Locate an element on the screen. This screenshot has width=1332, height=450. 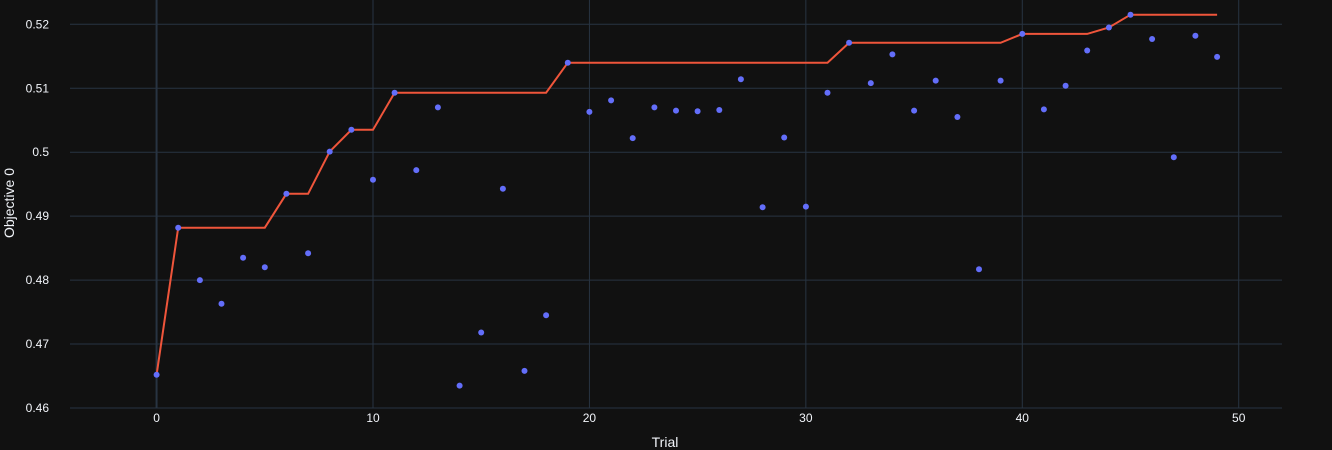
x-tick-label: 50 is located at coordinates (1239, 418).